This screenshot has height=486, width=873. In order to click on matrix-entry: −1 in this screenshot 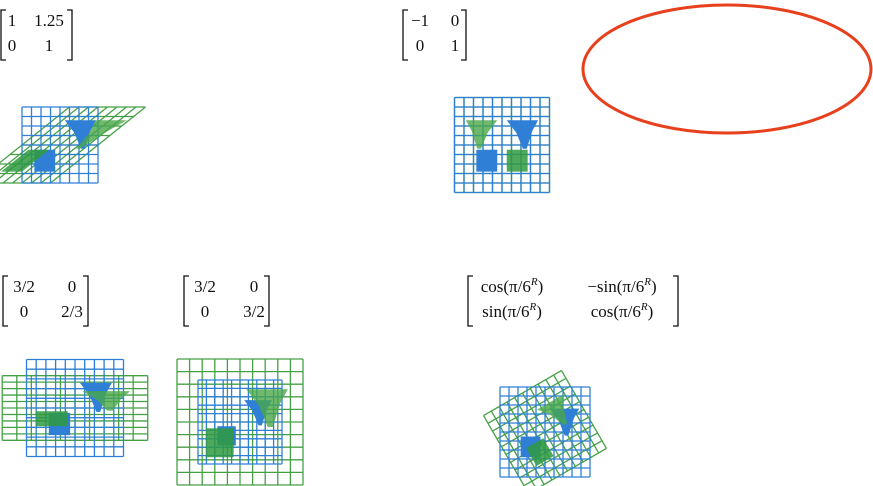, I will do `click(420, 20)`.